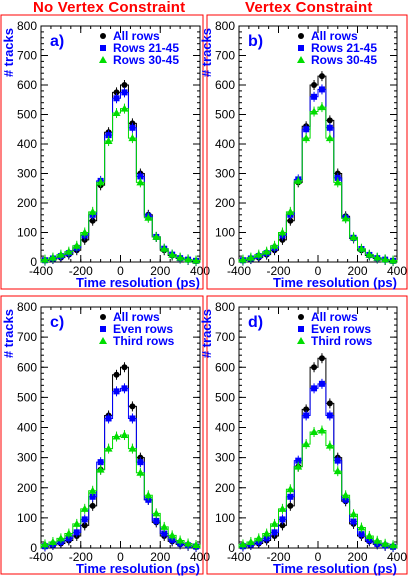  What do you see at coordinates (120, 490) in the screenshot?
I see `series-third-rows` at bounding box center [120, 490].